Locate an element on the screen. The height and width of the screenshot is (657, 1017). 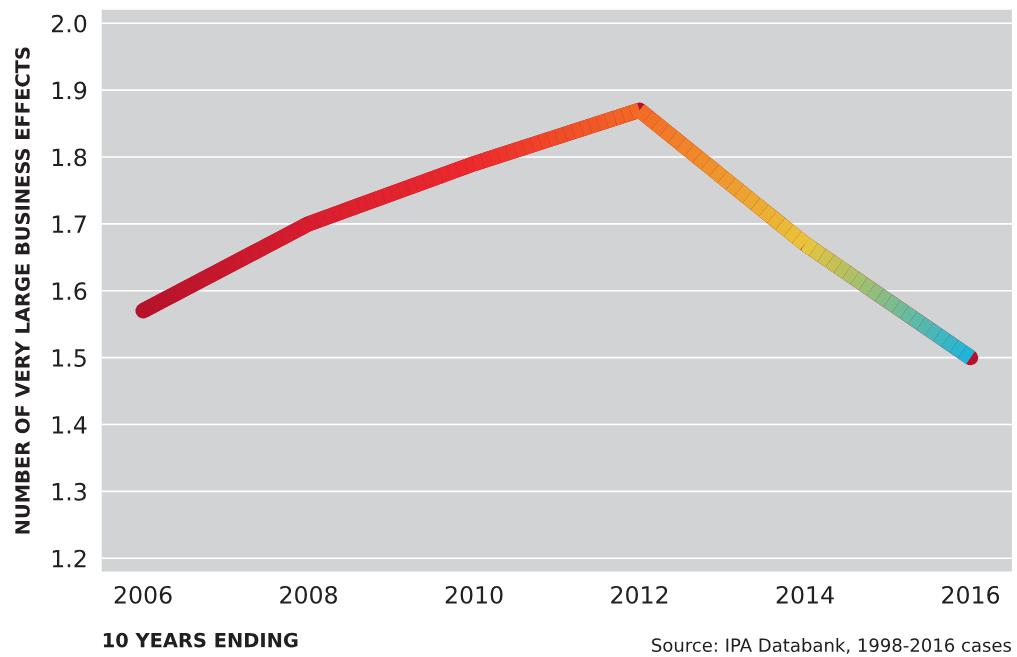
source-note: Source: IPA Databank, 1998-2016 cases is located at coordinates (832, 646).